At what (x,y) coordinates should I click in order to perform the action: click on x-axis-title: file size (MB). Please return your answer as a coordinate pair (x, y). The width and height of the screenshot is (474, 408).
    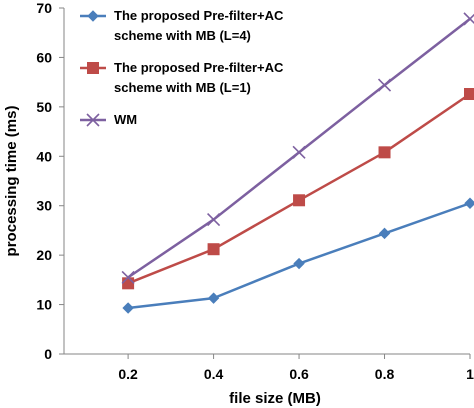
    Looking at the image, I should click on (275, 398).